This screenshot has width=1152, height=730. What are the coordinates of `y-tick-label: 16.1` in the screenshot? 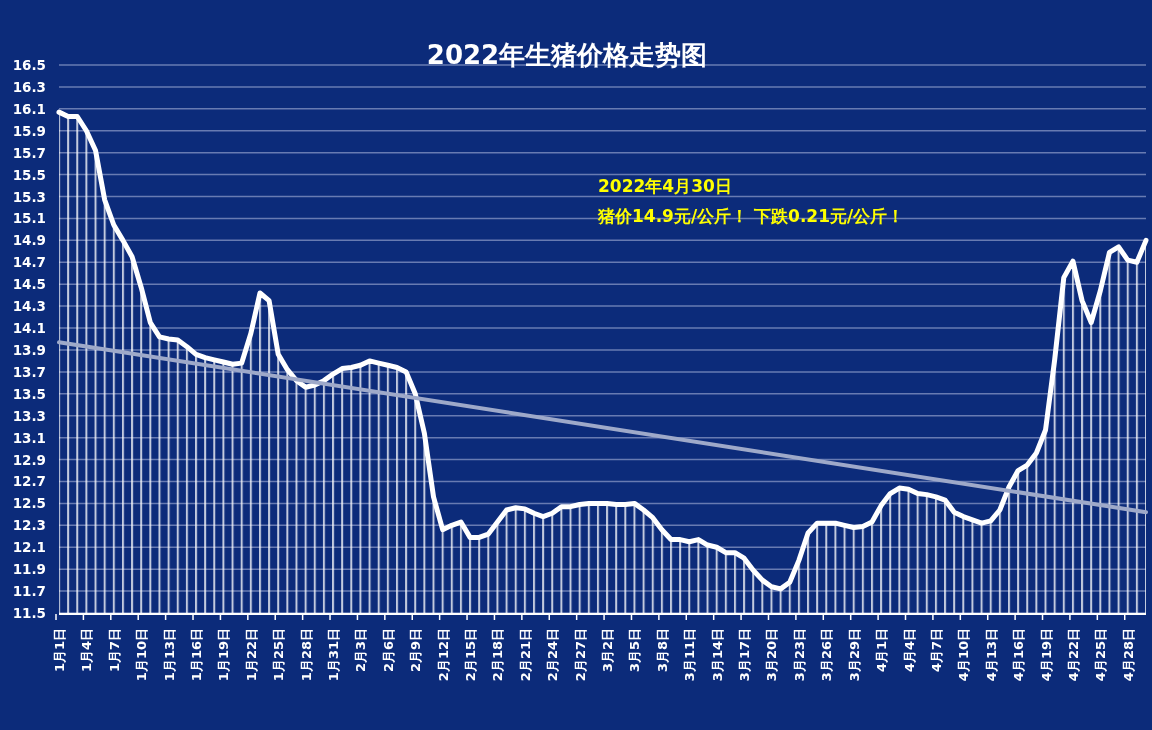 It's located at (29, 108).